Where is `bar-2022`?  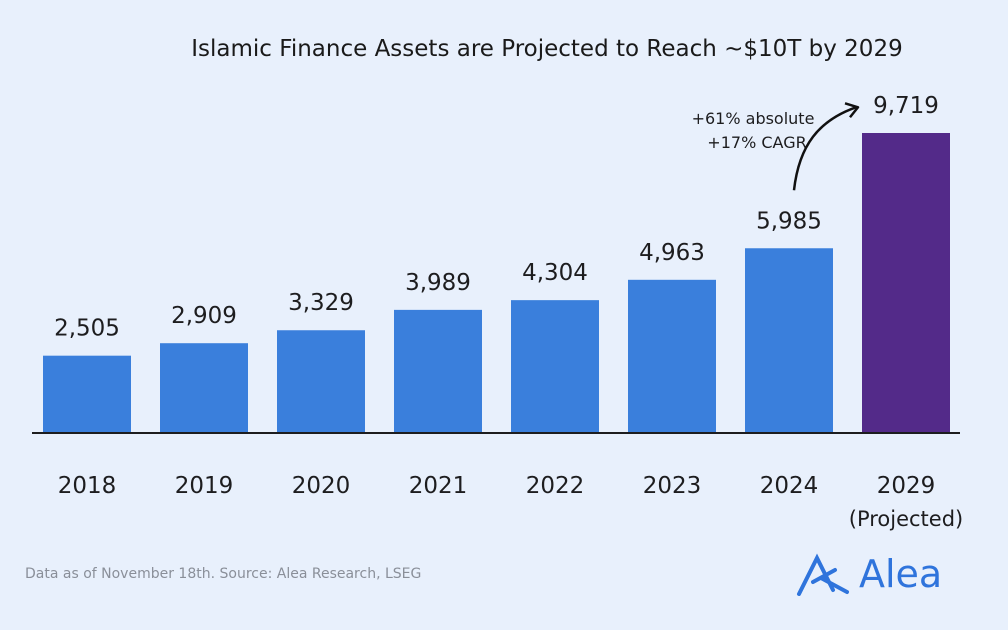 bar-2022 is located at coordinates (555, 366).